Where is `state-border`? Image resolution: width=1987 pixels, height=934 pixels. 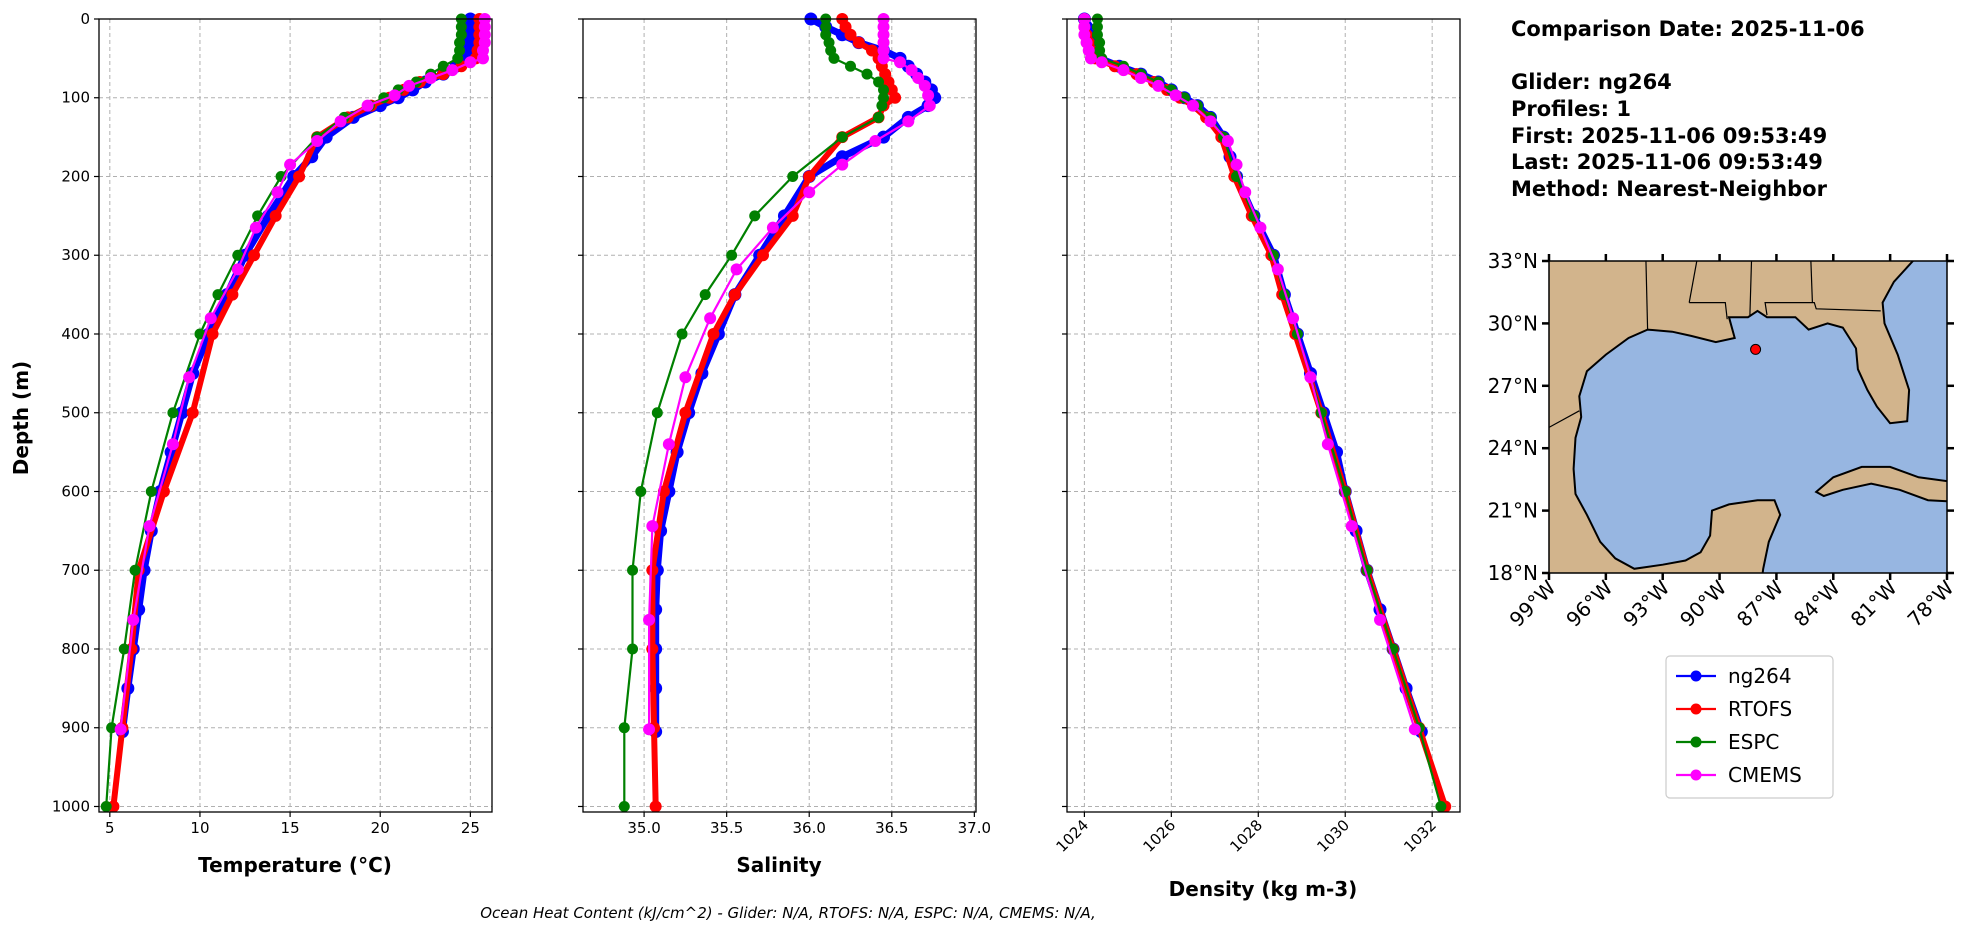 state-border is located at coordinates (1647, 295).